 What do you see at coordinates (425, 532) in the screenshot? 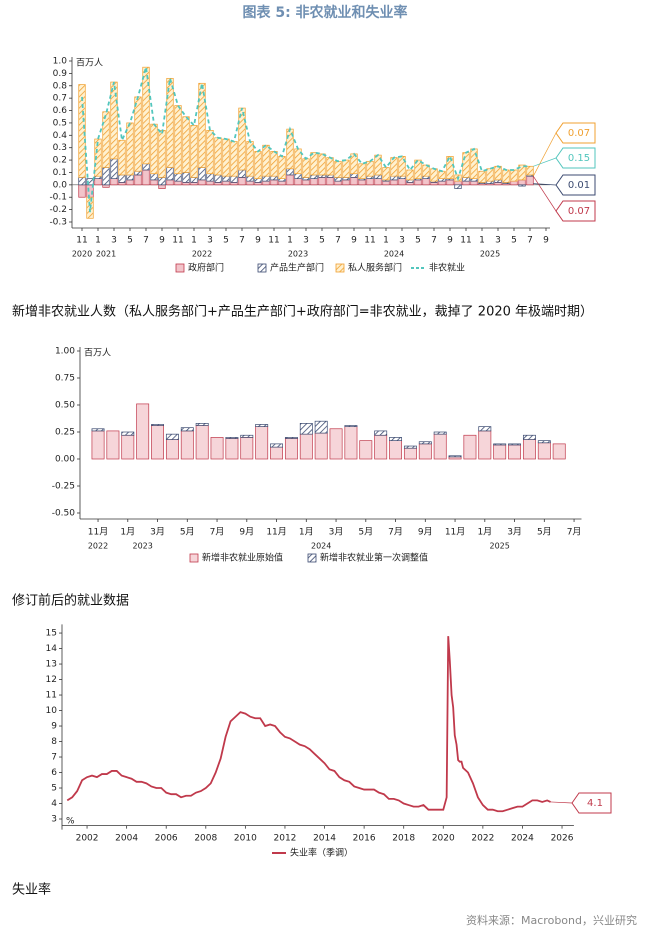
I see `x-tick-label: 9月` at bounding box center [425, 532].